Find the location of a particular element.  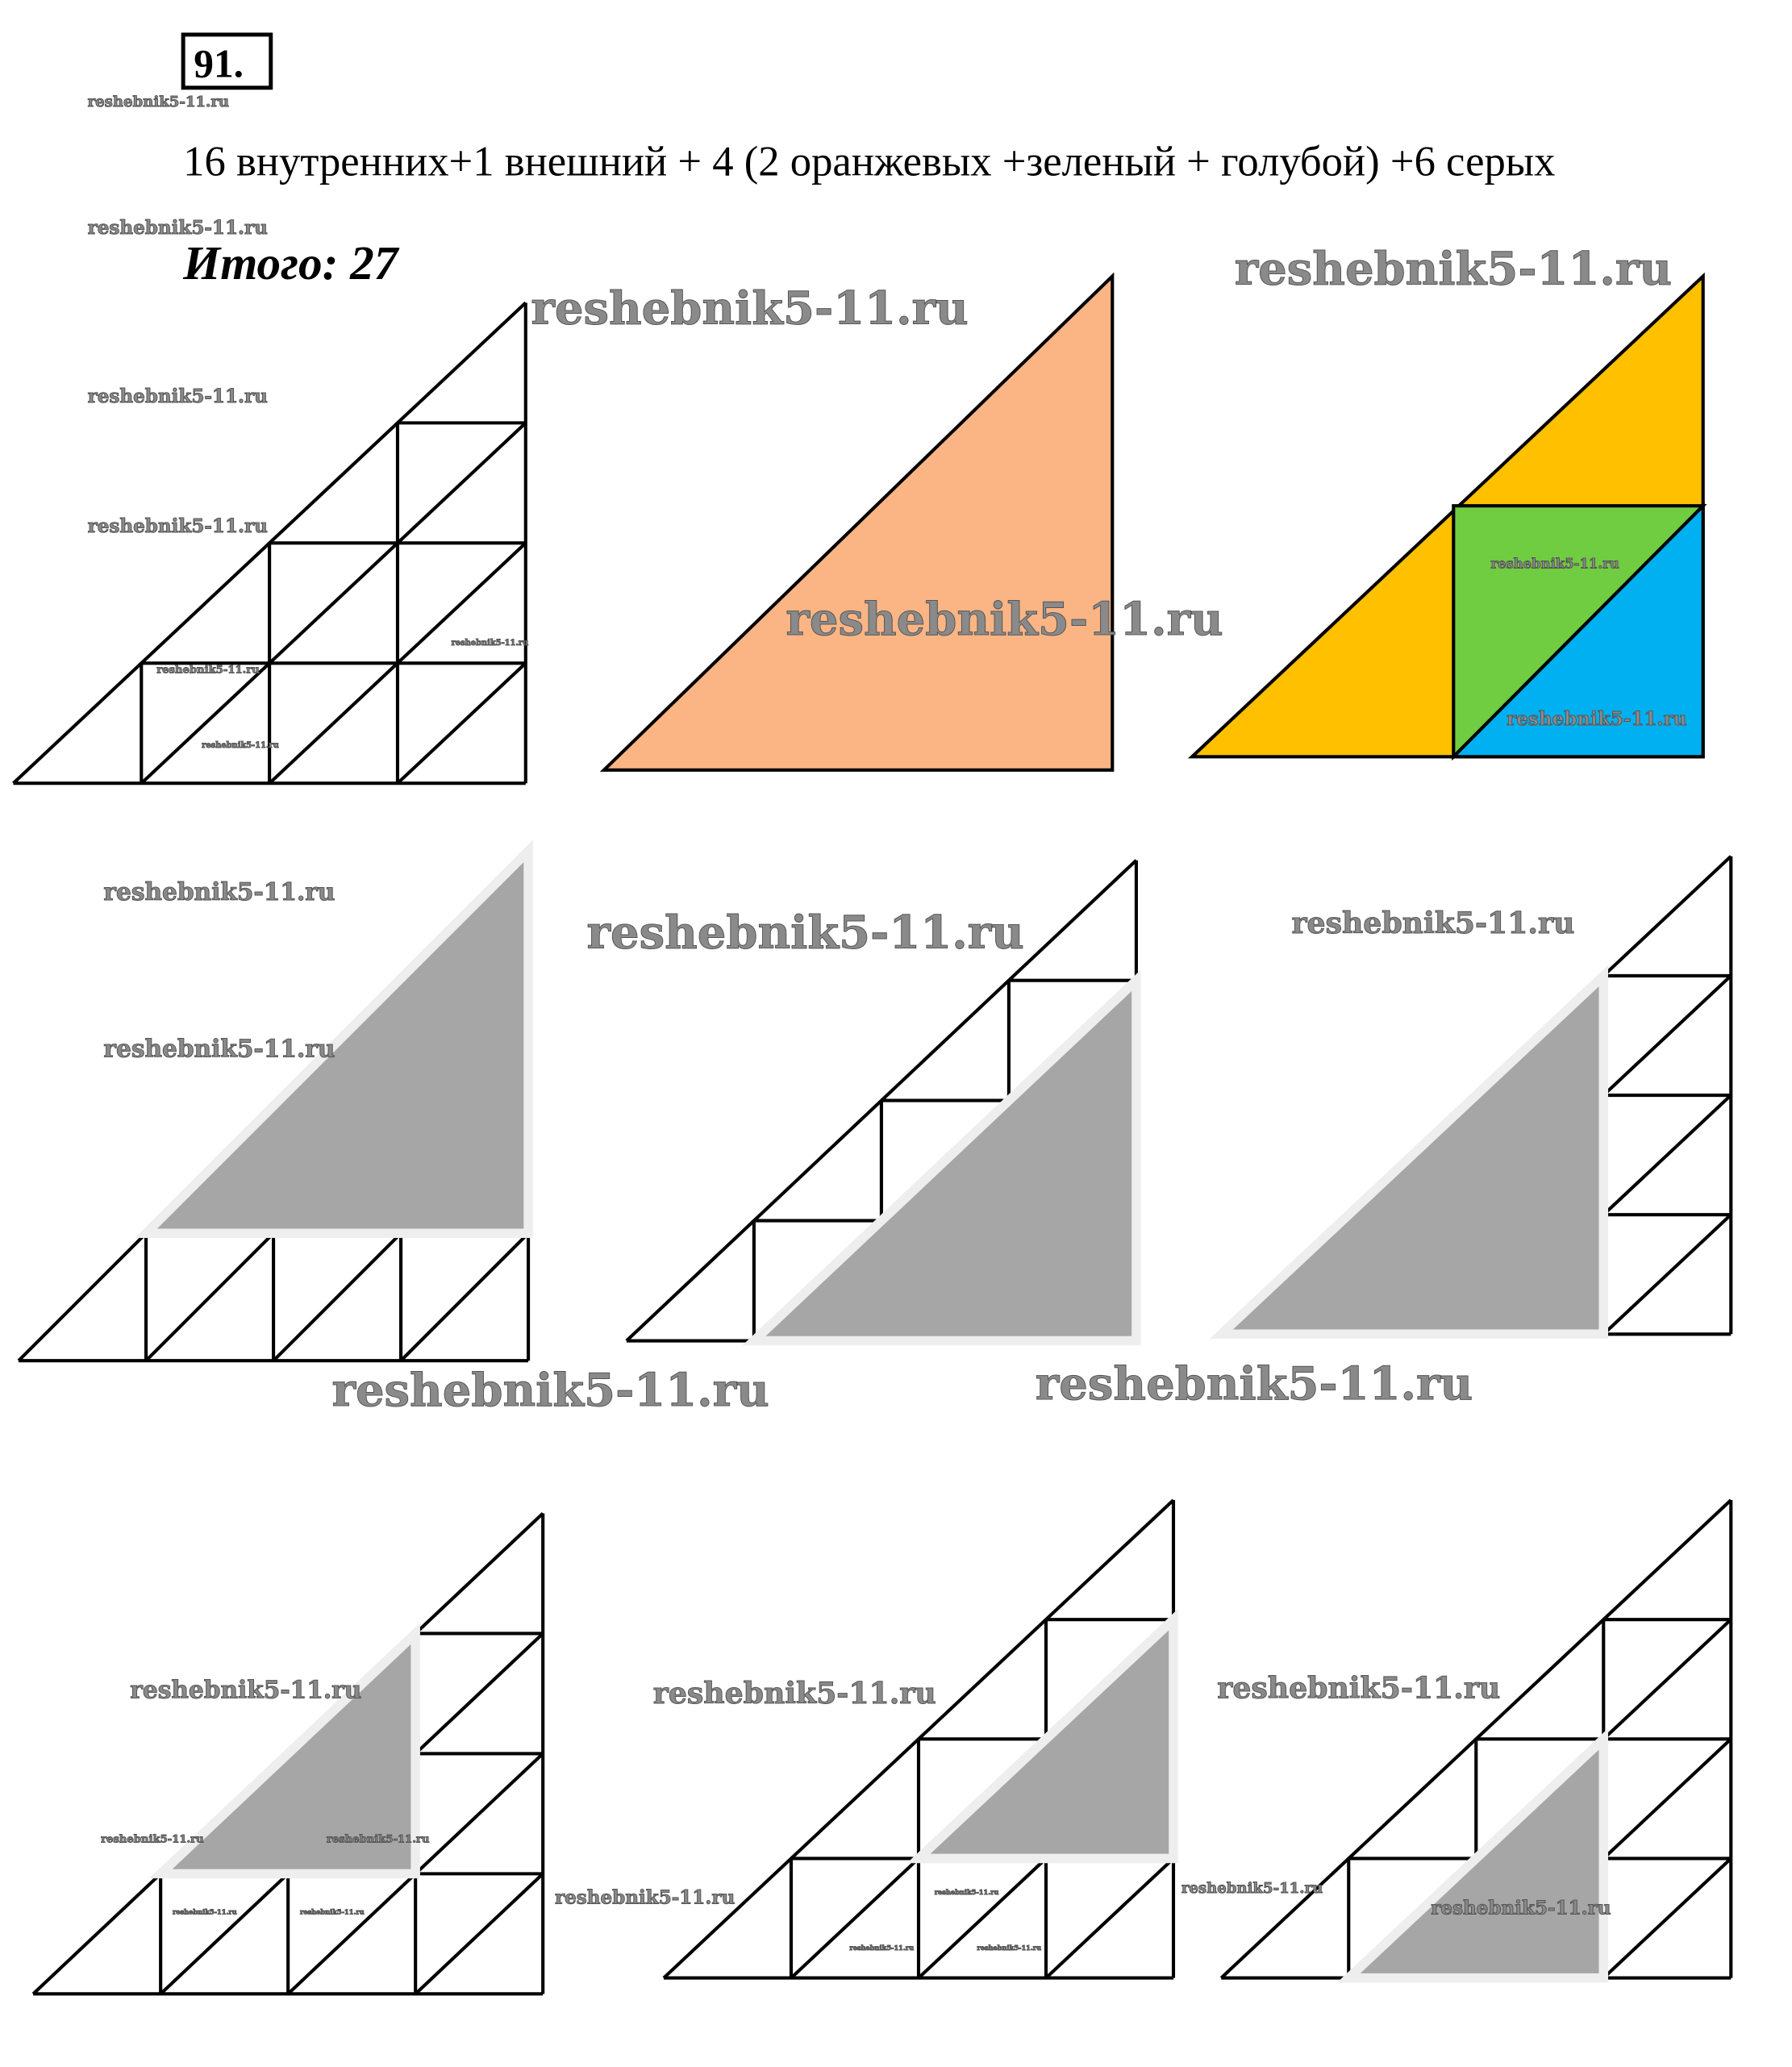

figure-gray-3-right is located at coordinates (883, 1102).